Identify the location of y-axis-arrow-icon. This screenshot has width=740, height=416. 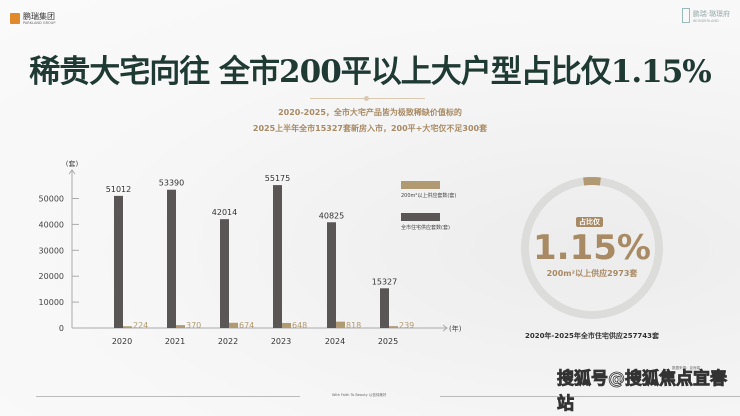
(72, 172).